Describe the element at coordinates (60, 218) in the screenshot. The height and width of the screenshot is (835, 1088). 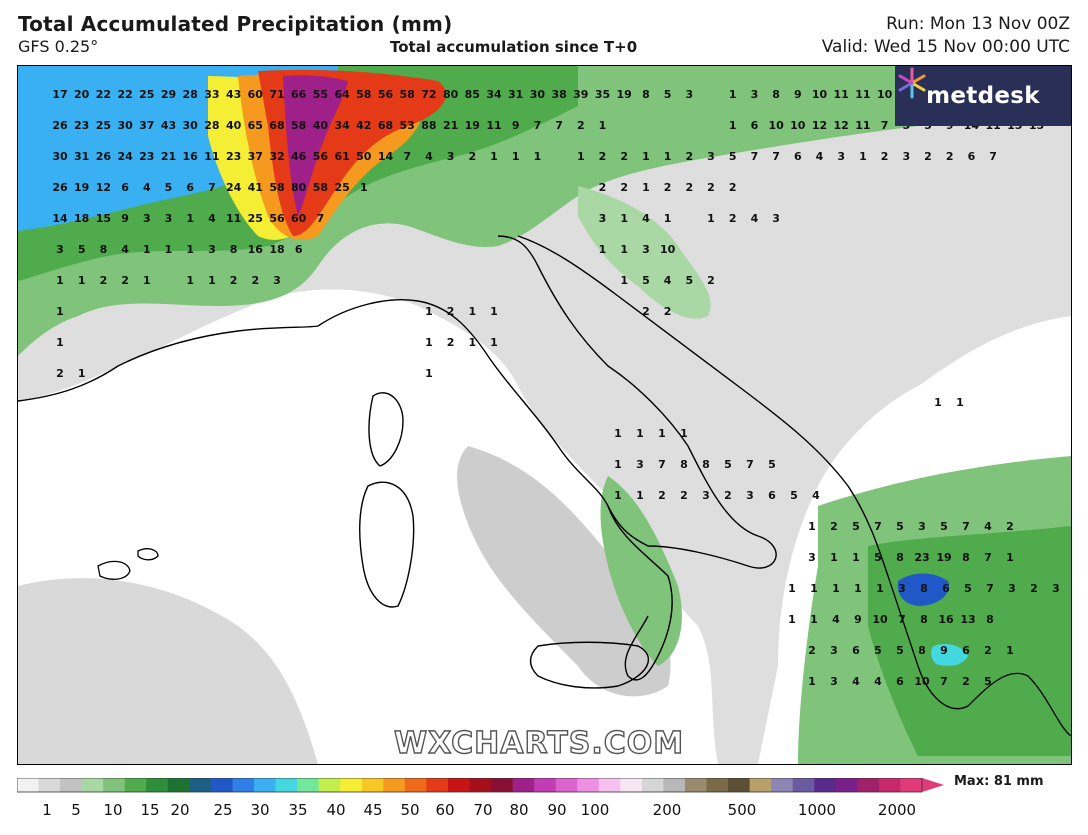
I see `precip-value: 14` at that location.